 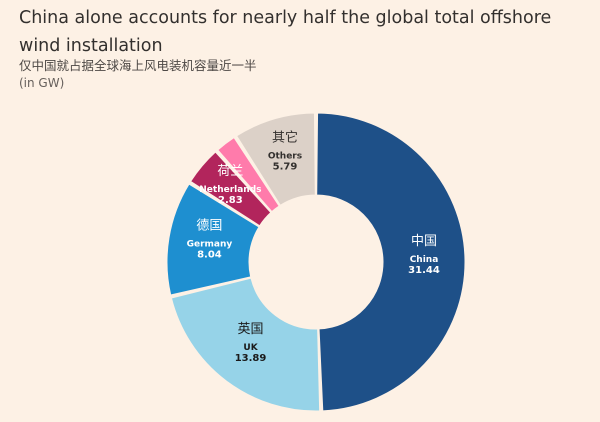 I want to click on chart-unit: (in GW), so click(x=42, y=83).